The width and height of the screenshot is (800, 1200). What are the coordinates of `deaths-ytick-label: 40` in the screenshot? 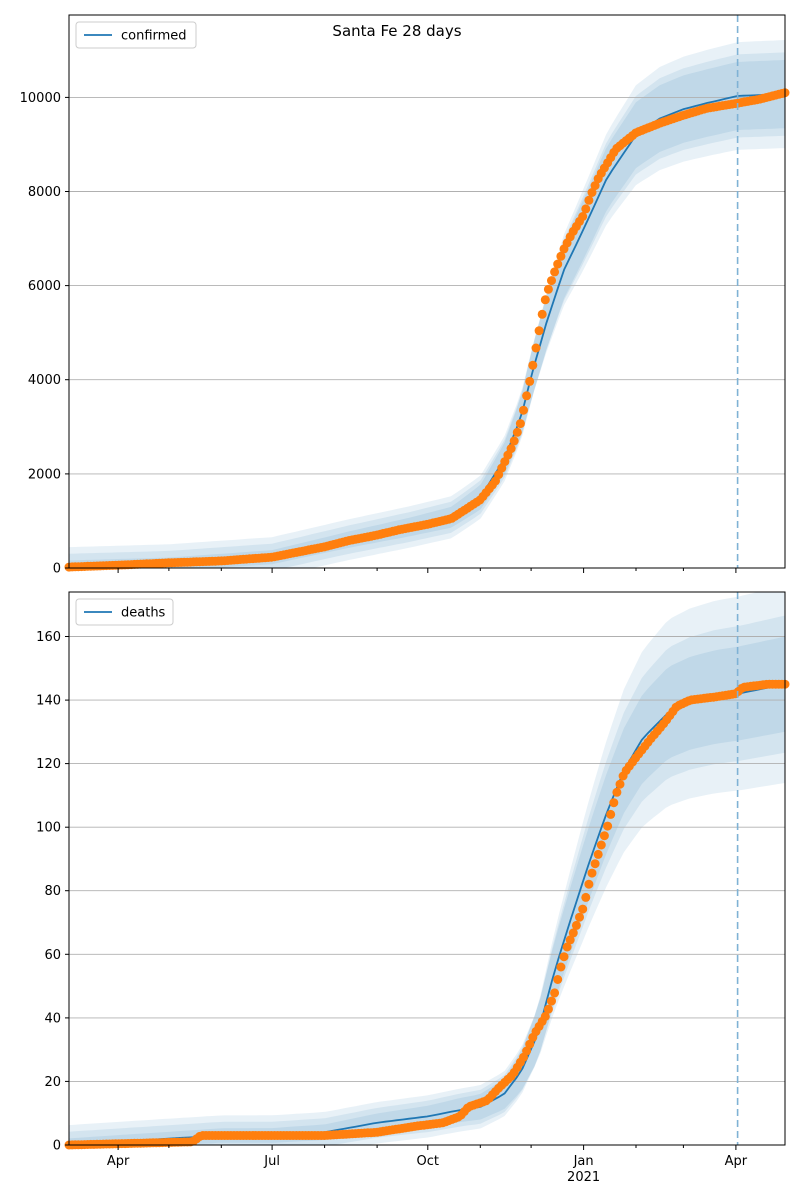 It's located at (52, 1018).